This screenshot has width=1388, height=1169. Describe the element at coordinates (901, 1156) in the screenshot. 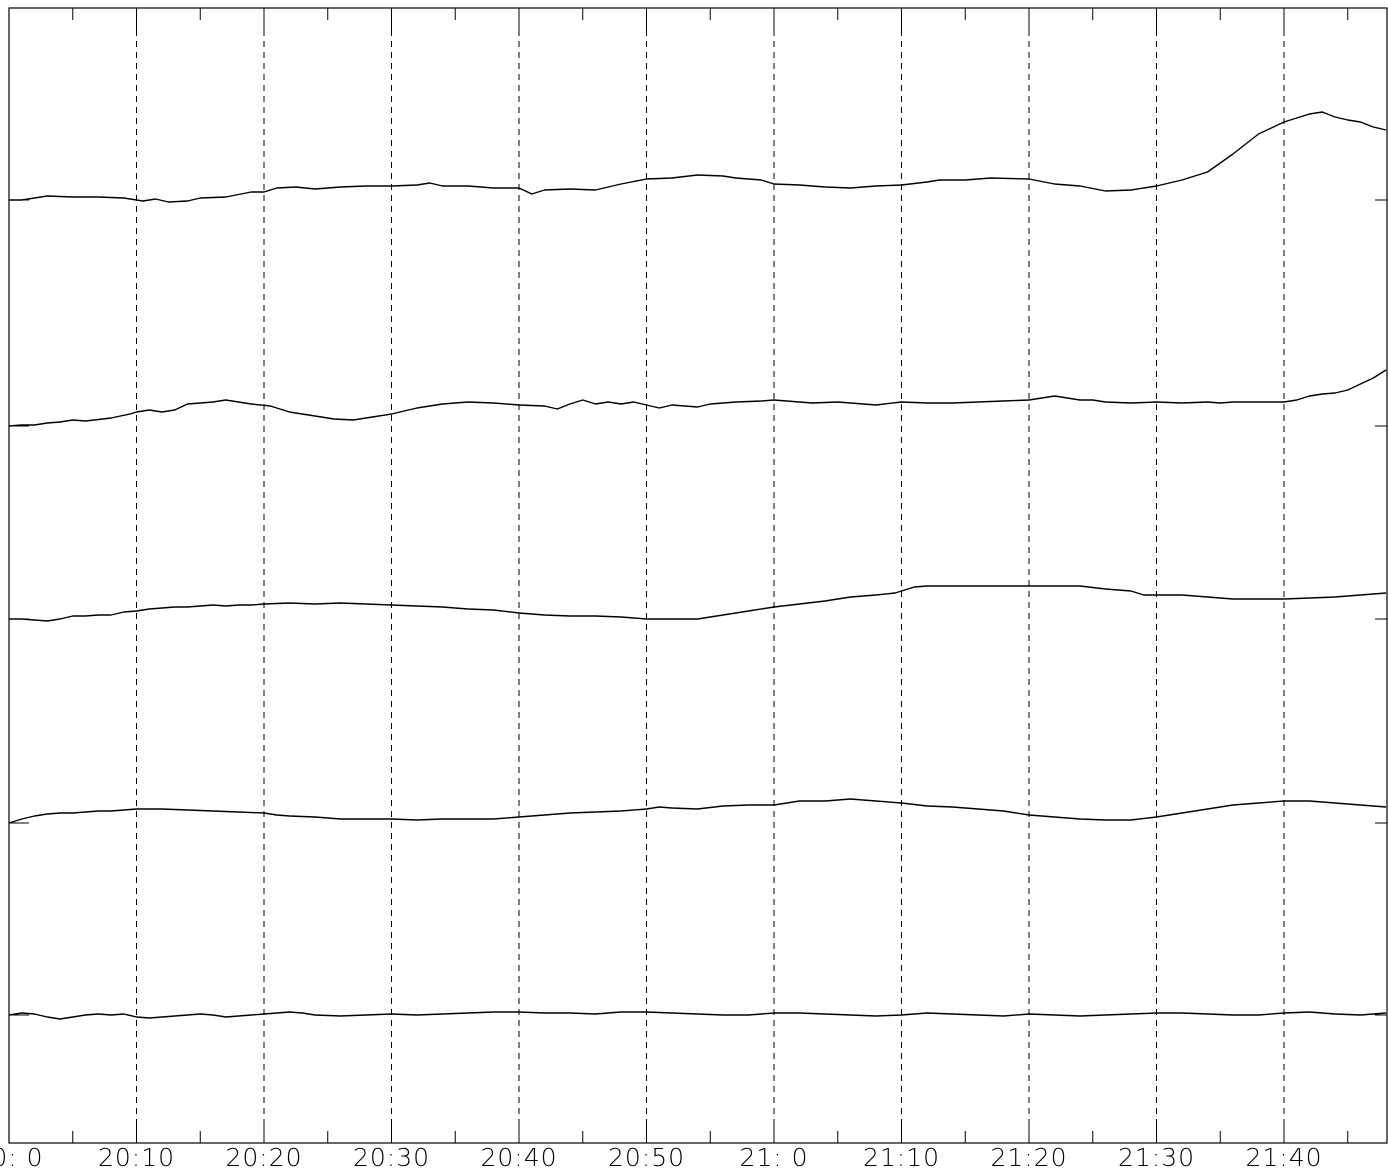

I see `x-tick-label-7: 21:10` at that location.